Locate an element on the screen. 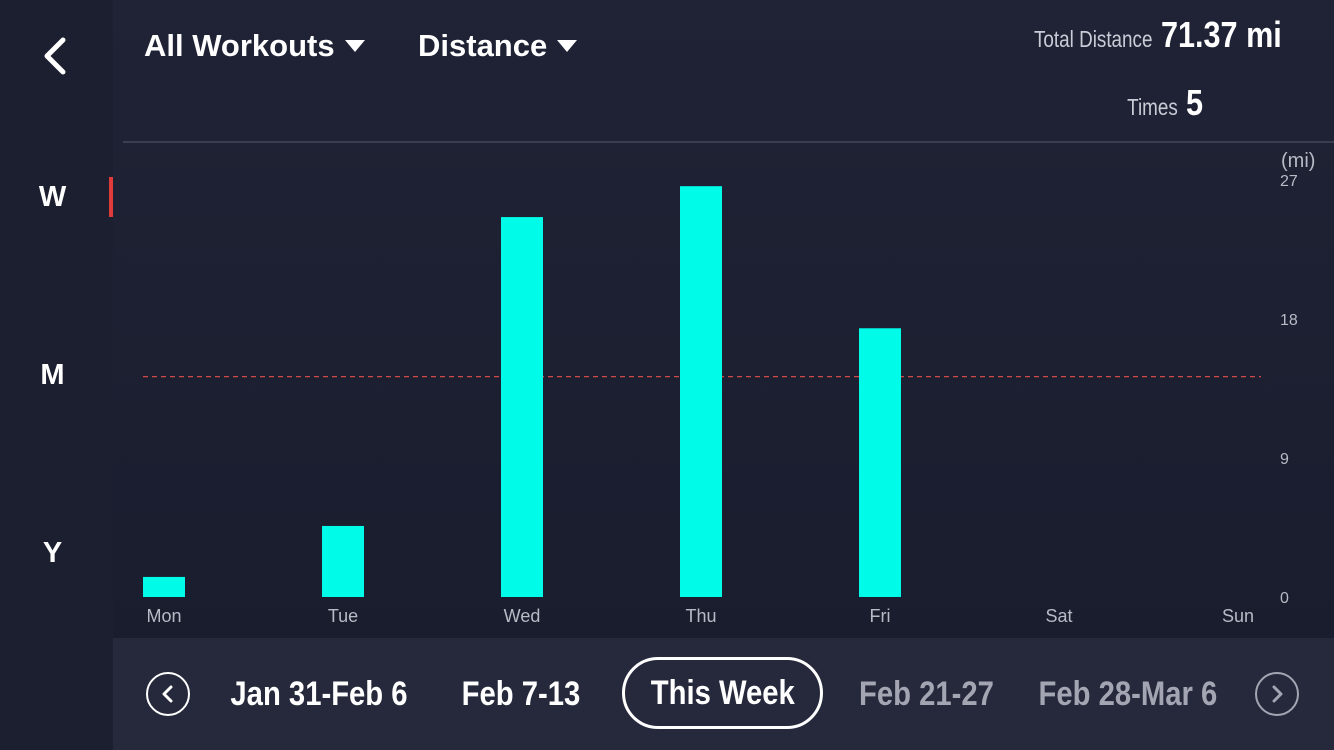 The width and height of the screenshot is (1334, 750). period-year-label: Y is located at coordinates (52, 552).